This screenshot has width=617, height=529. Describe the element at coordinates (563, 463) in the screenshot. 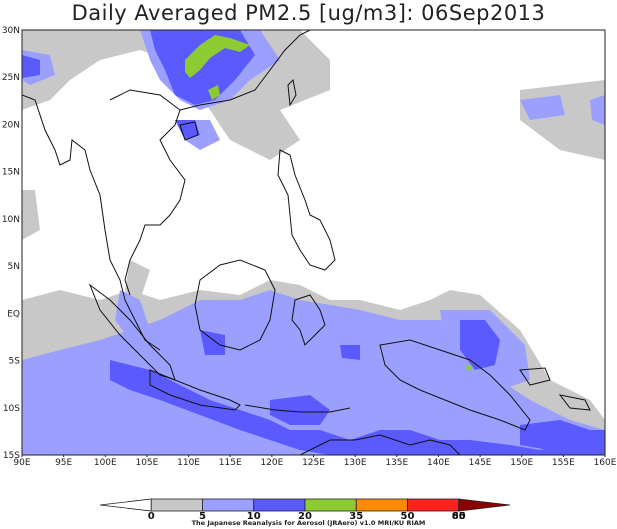

I see `lon-label-155e: 155E` at that location.